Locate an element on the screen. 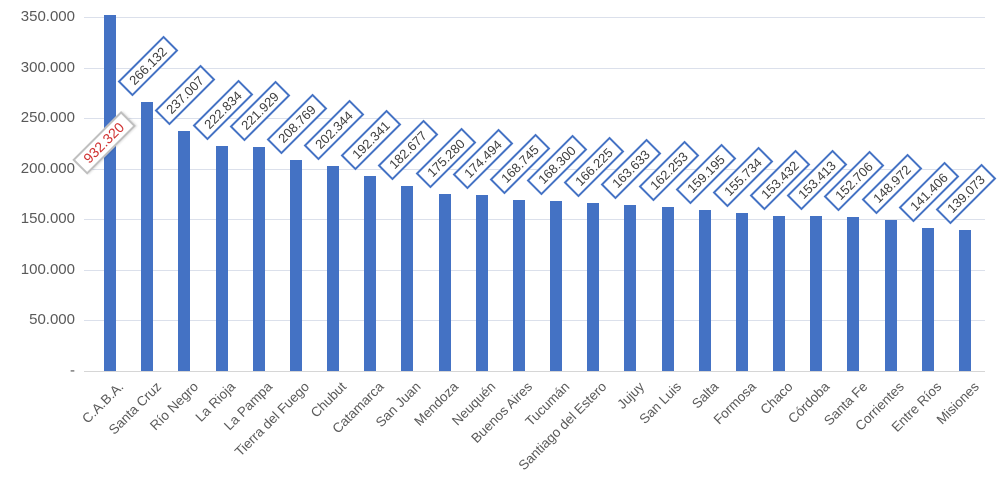  y-axis-tick-label: 50.000 is located at coordinates (52, 320).